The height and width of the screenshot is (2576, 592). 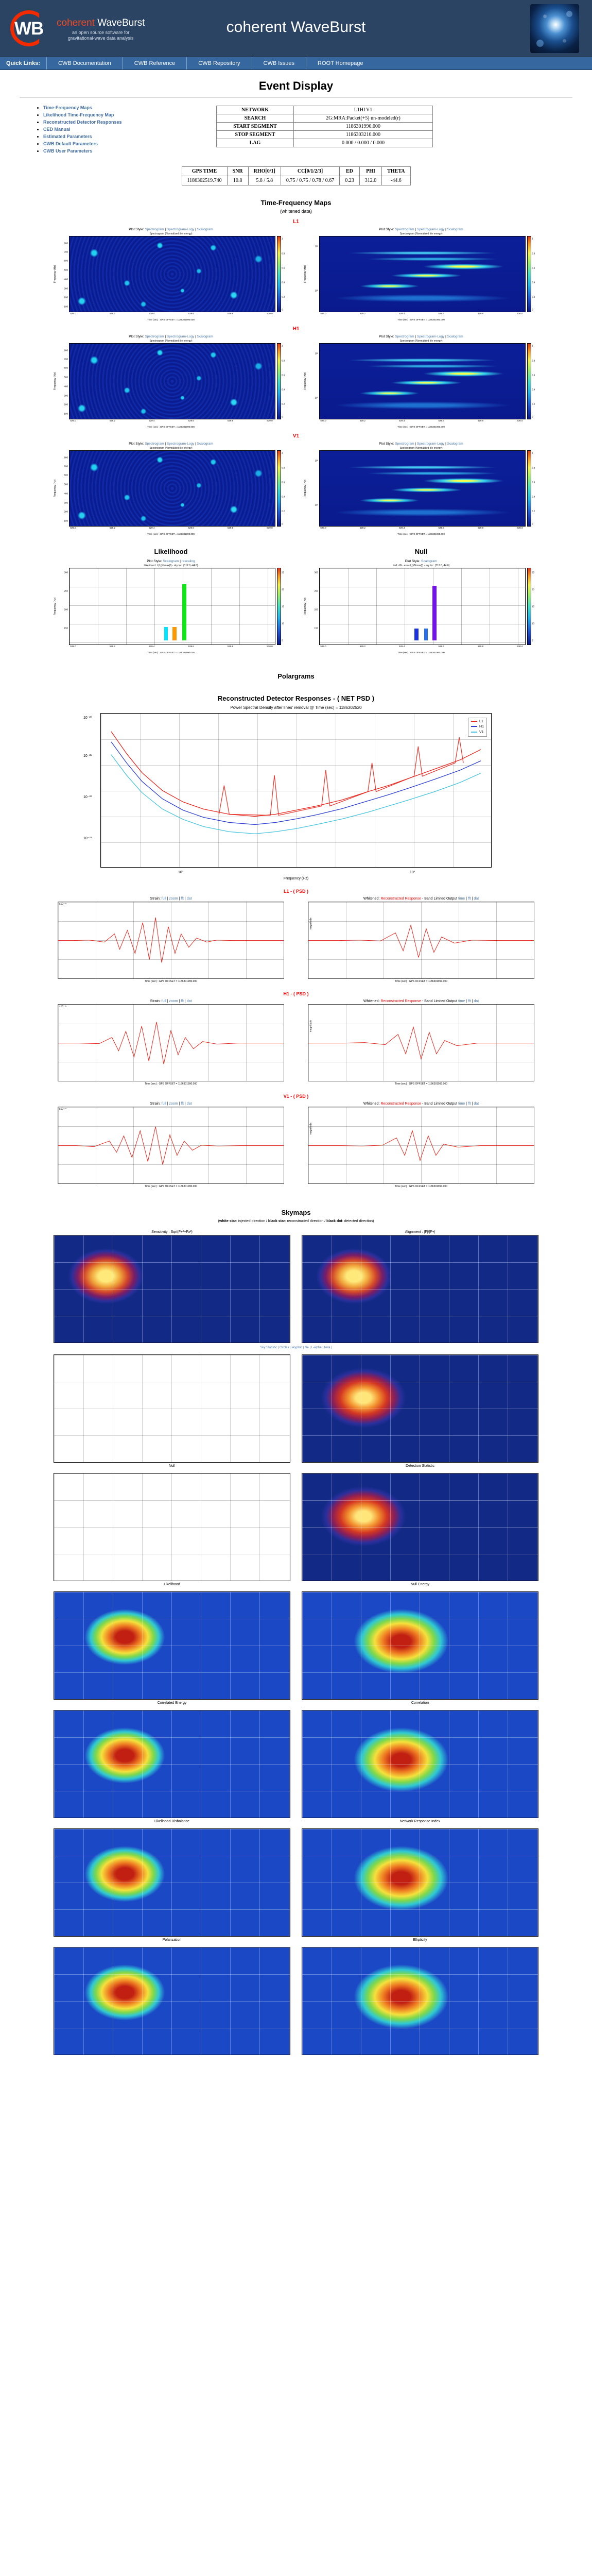 I want to click on skymap-image-polarization, so click(x=172, y=1882).